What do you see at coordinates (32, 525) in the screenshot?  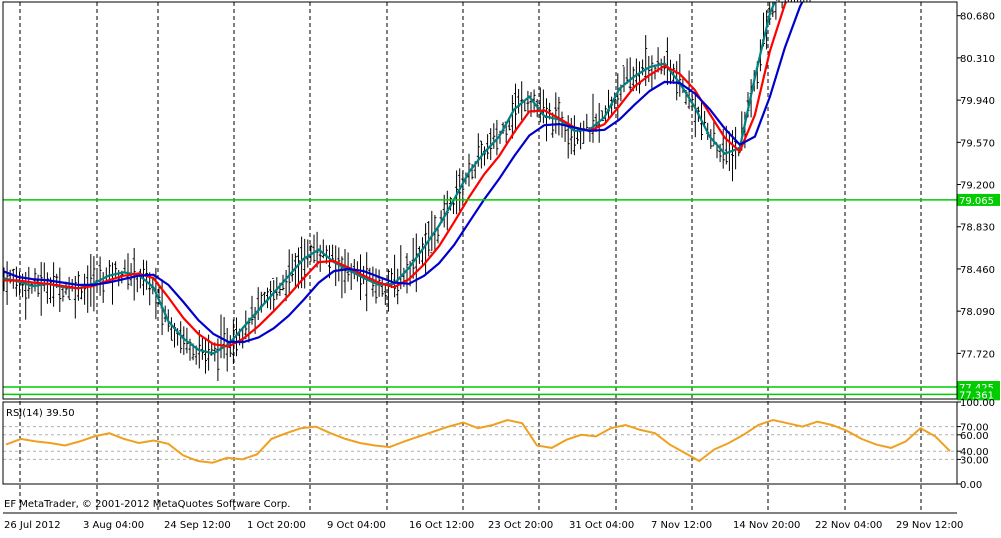 I see `x-tick-label: 26 Jul 2012` at bounding box center [32, 525].